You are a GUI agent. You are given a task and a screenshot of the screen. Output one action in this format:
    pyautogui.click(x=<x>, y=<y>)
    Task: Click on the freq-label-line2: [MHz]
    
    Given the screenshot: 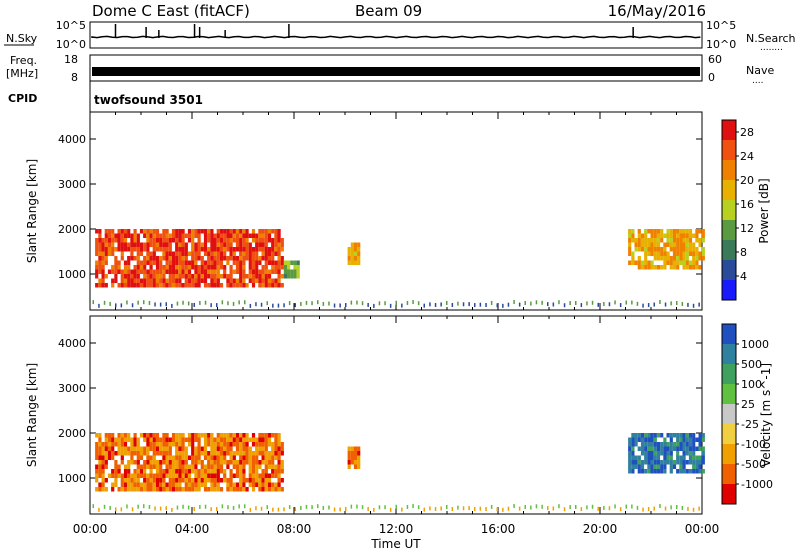 What is the action you would take?
    pyautogui.click(x=22, y=73)
    